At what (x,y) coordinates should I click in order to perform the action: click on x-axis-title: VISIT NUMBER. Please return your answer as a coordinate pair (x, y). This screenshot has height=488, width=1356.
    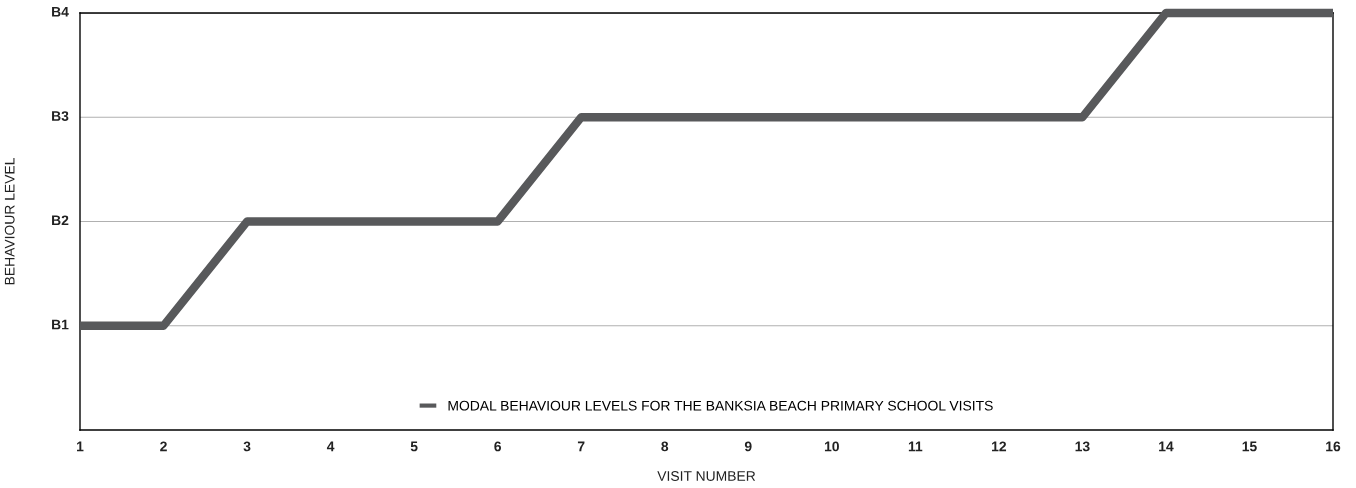
    Looking at the image, I should click on (706, 476).